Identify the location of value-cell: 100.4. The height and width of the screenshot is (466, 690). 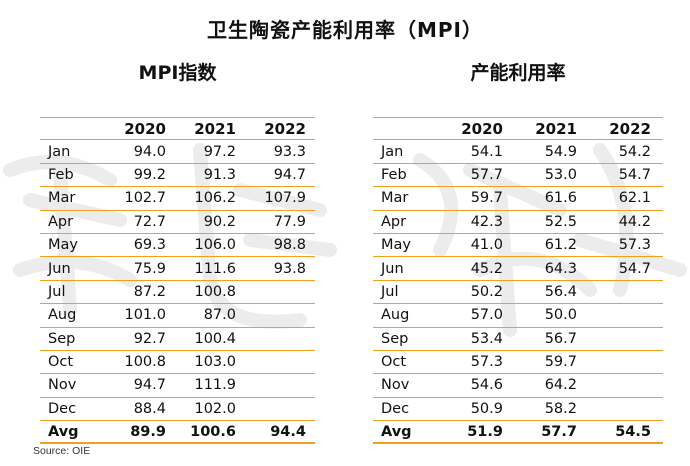
(215, 338).